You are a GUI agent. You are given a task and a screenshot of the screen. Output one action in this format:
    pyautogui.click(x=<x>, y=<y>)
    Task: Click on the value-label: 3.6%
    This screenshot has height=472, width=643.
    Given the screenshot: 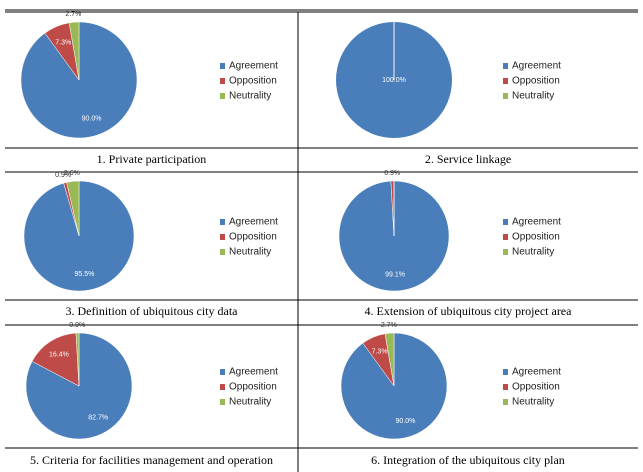 What is the action you would take?
    pyautogui.click(x=72, y=173)
    